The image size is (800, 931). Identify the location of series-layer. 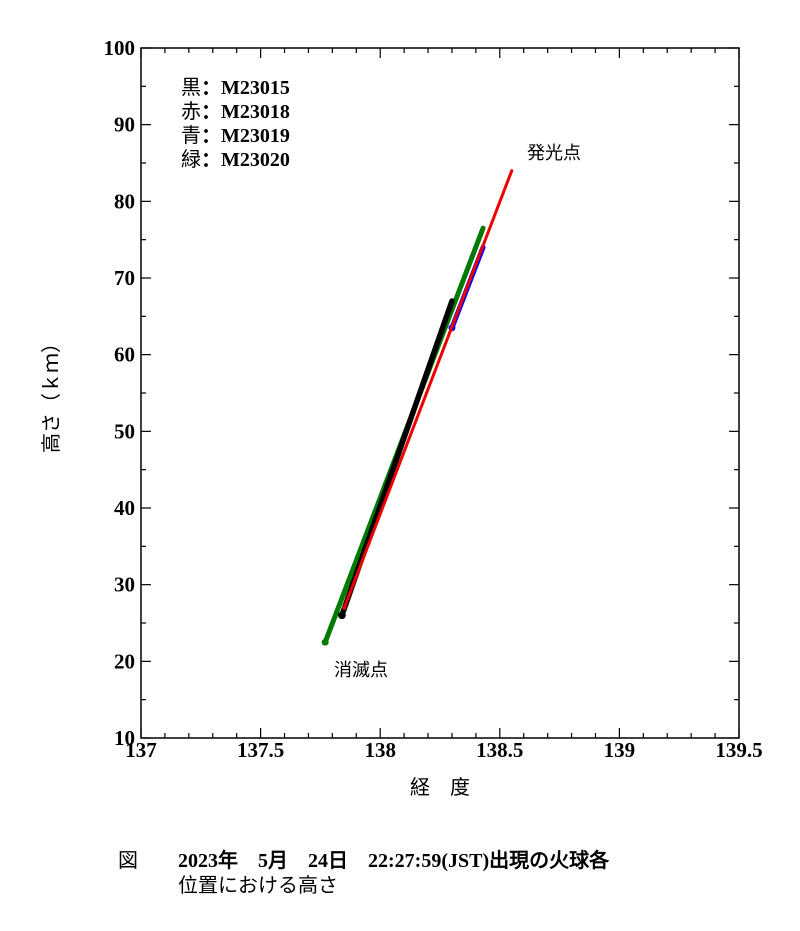
(417, 407).